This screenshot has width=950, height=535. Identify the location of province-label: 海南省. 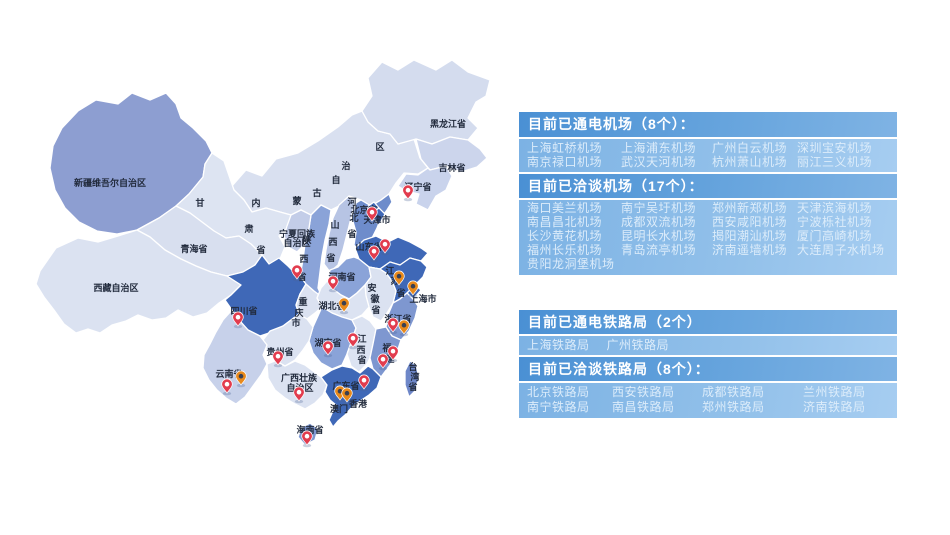
(309, 429).